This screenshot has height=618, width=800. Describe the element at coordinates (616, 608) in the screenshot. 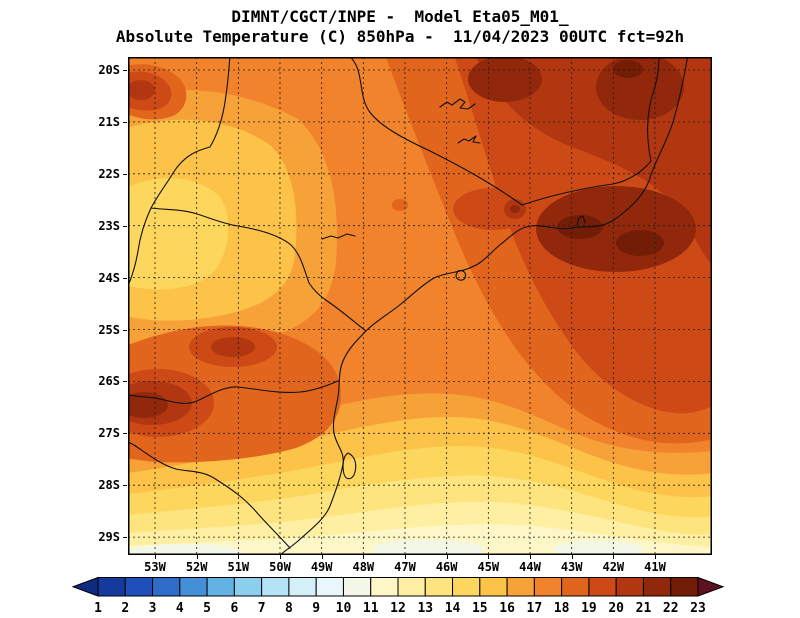

I see `colorbar-label-20: 20` at that location.